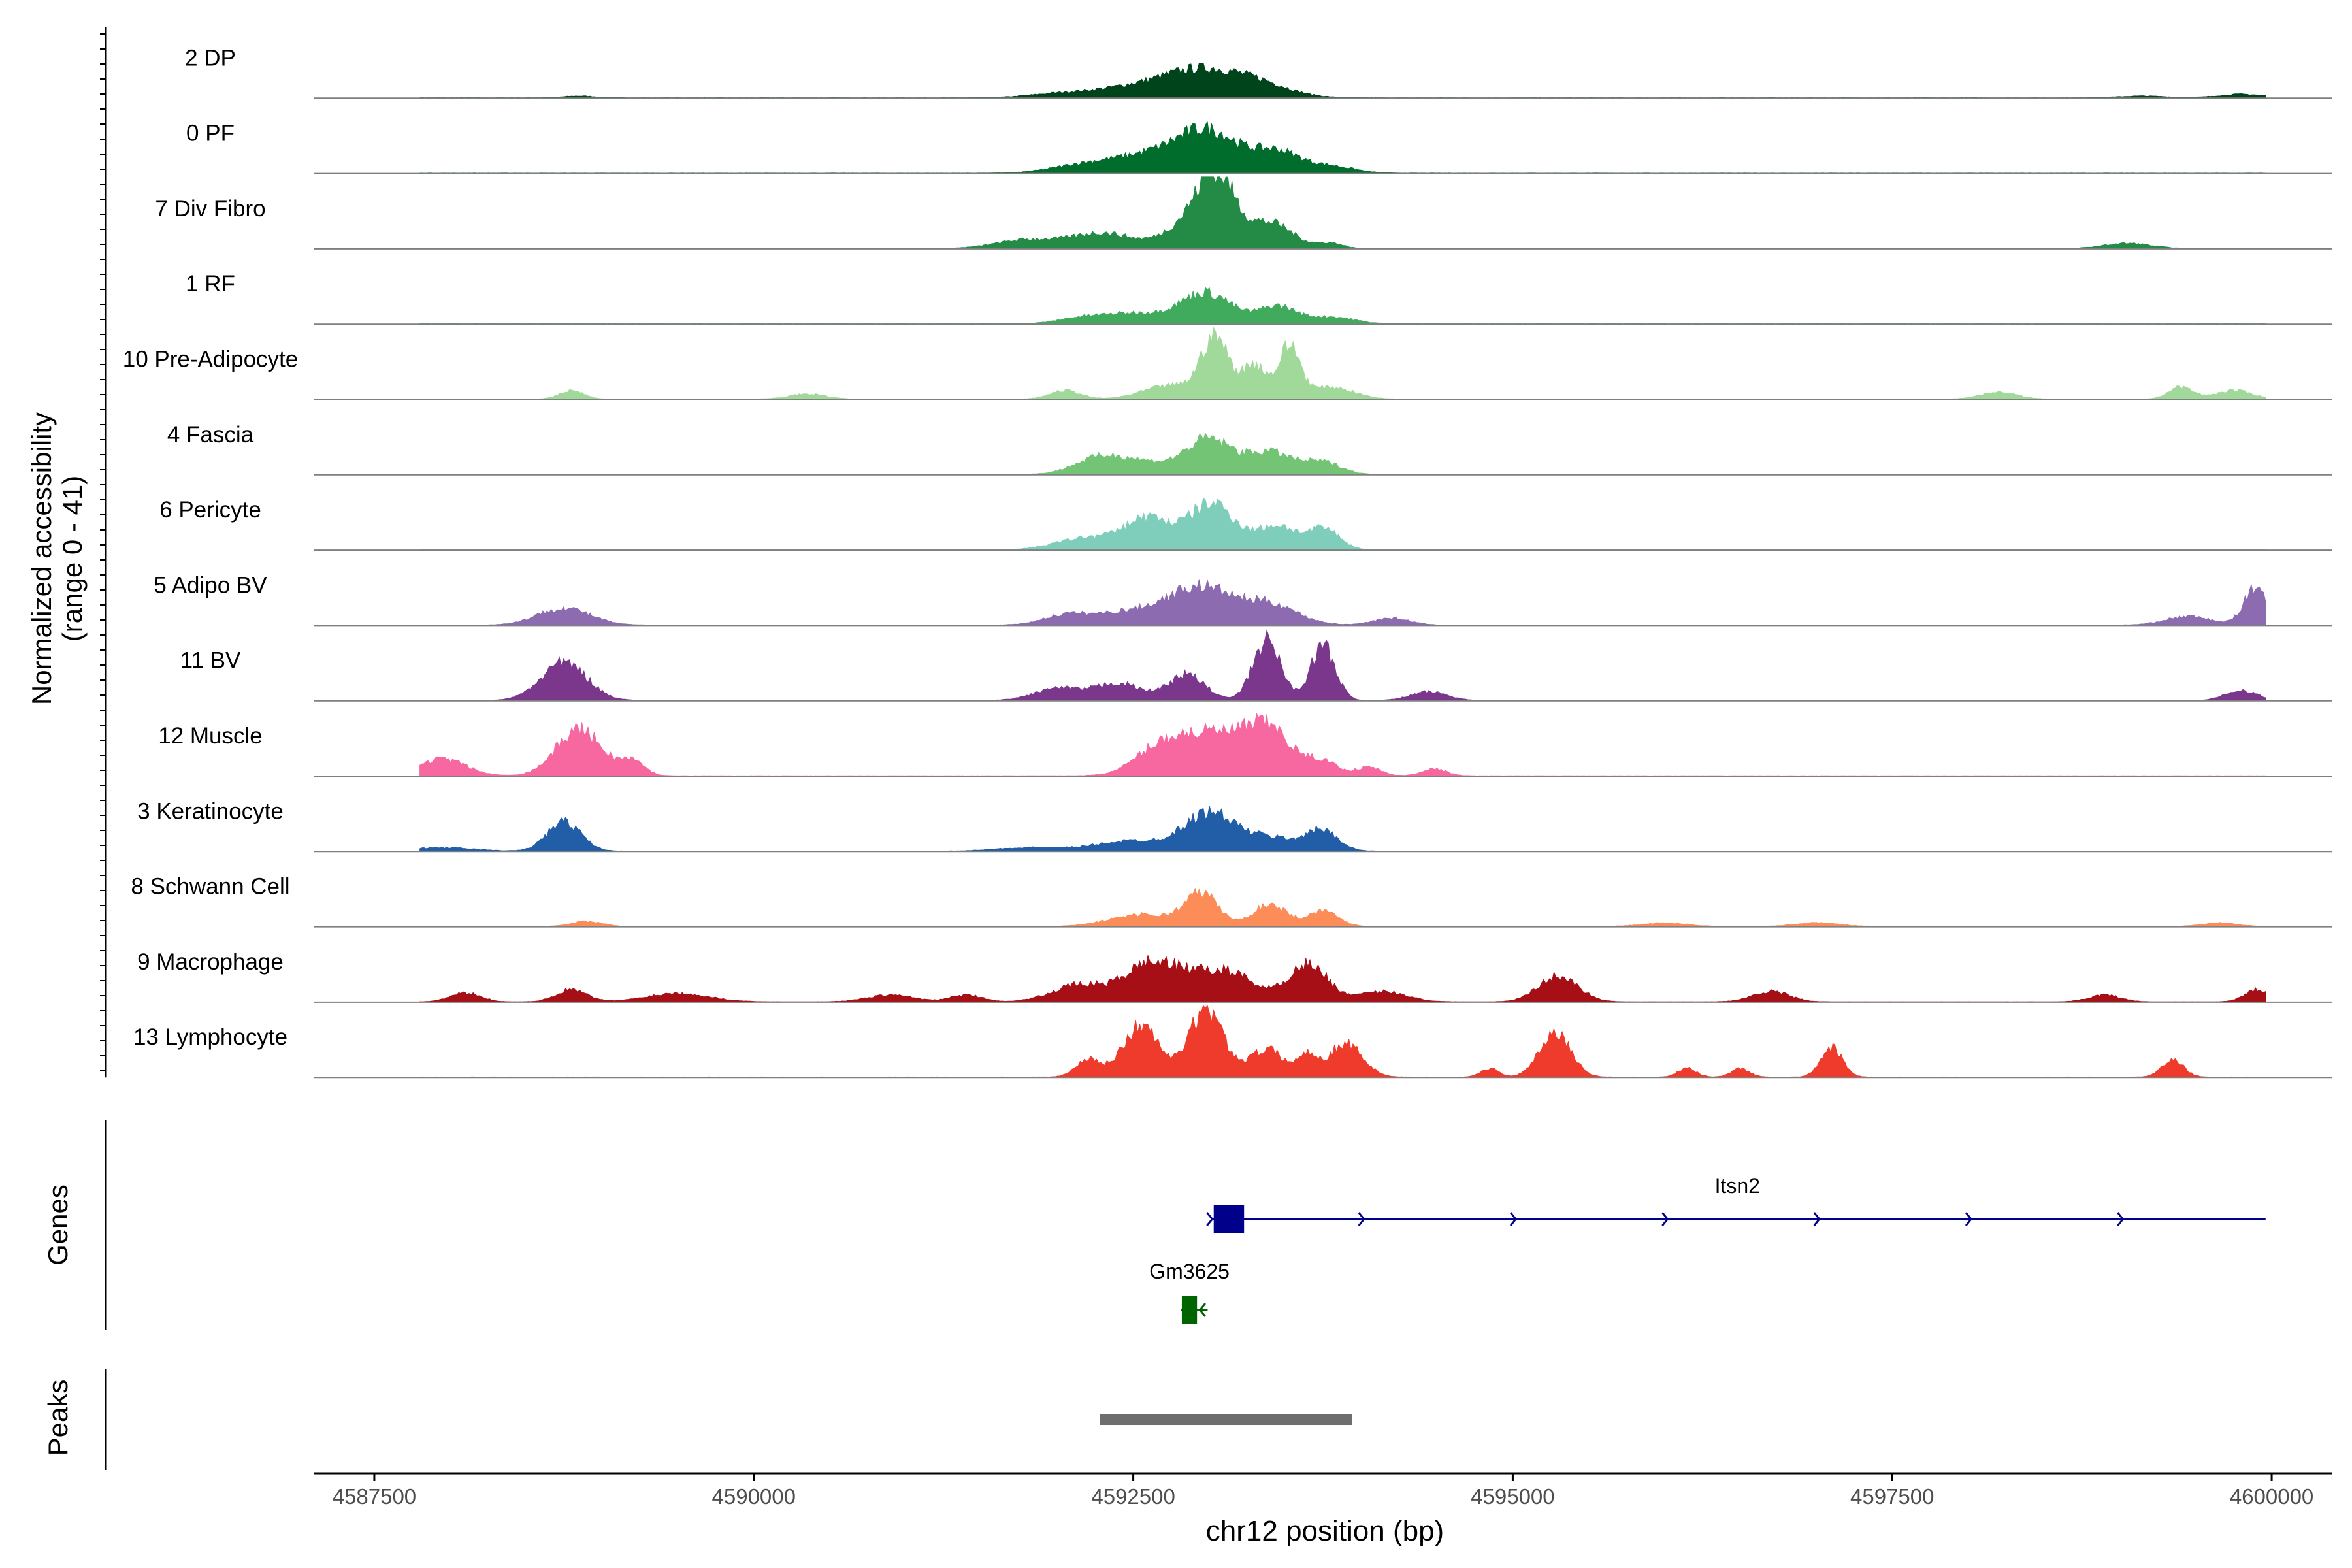  I want to click on track-0-pf: 0 PF, so click(1259, 147).